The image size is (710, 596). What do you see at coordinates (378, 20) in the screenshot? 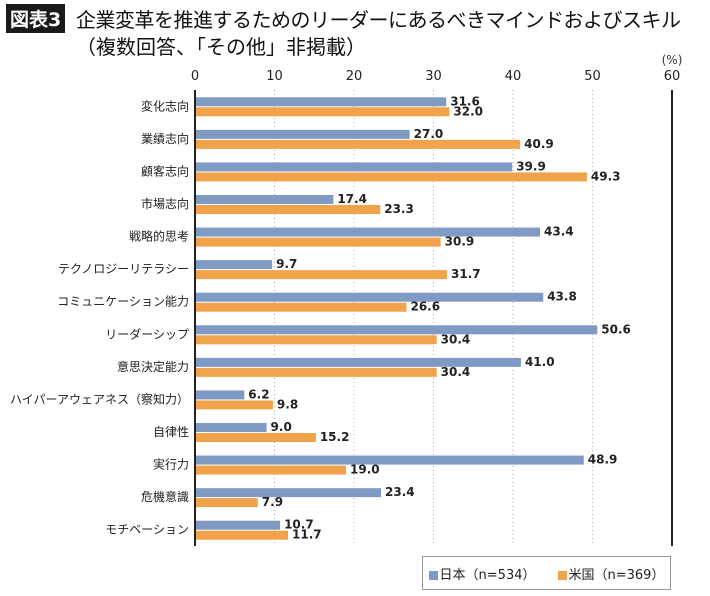
I see `chart-title: 企業変革を推進するためのリーダーにあるべきマインドおよびスキル` at bounding box center [378, 20].